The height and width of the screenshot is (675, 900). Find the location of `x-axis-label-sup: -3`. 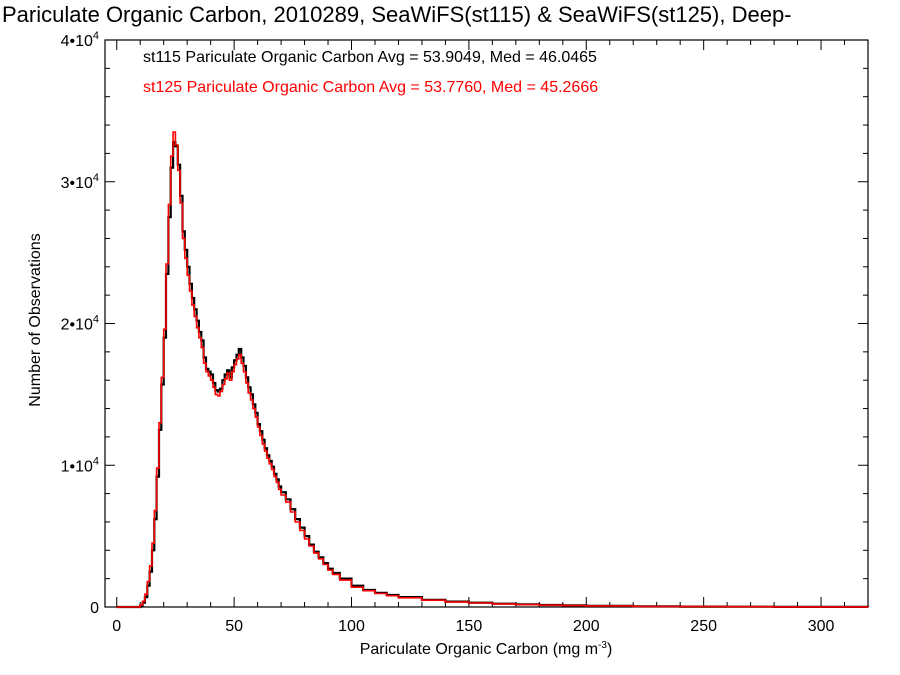

x-axis-label-sup: -3 is located at coordinates (602, 645).